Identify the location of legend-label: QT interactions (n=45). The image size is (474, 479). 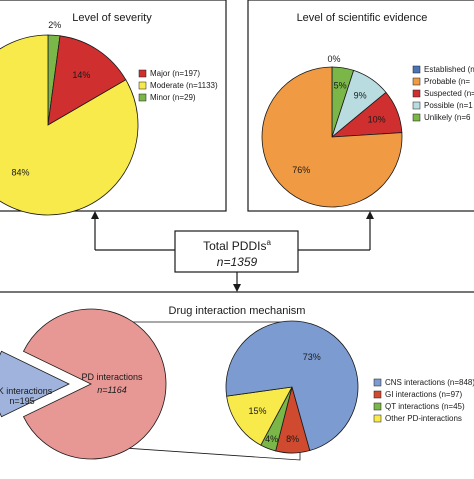
(425, 406).